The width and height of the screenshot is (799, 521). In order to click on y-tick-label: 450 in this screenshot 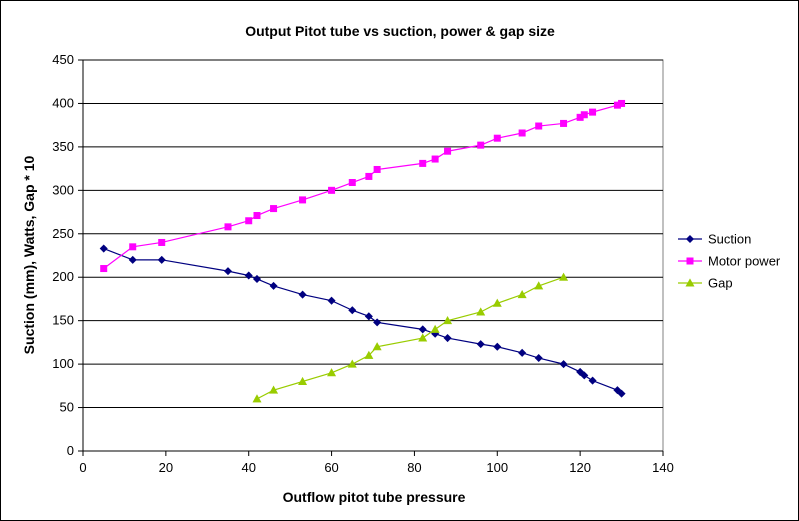, I will do `click(63, 59)`.